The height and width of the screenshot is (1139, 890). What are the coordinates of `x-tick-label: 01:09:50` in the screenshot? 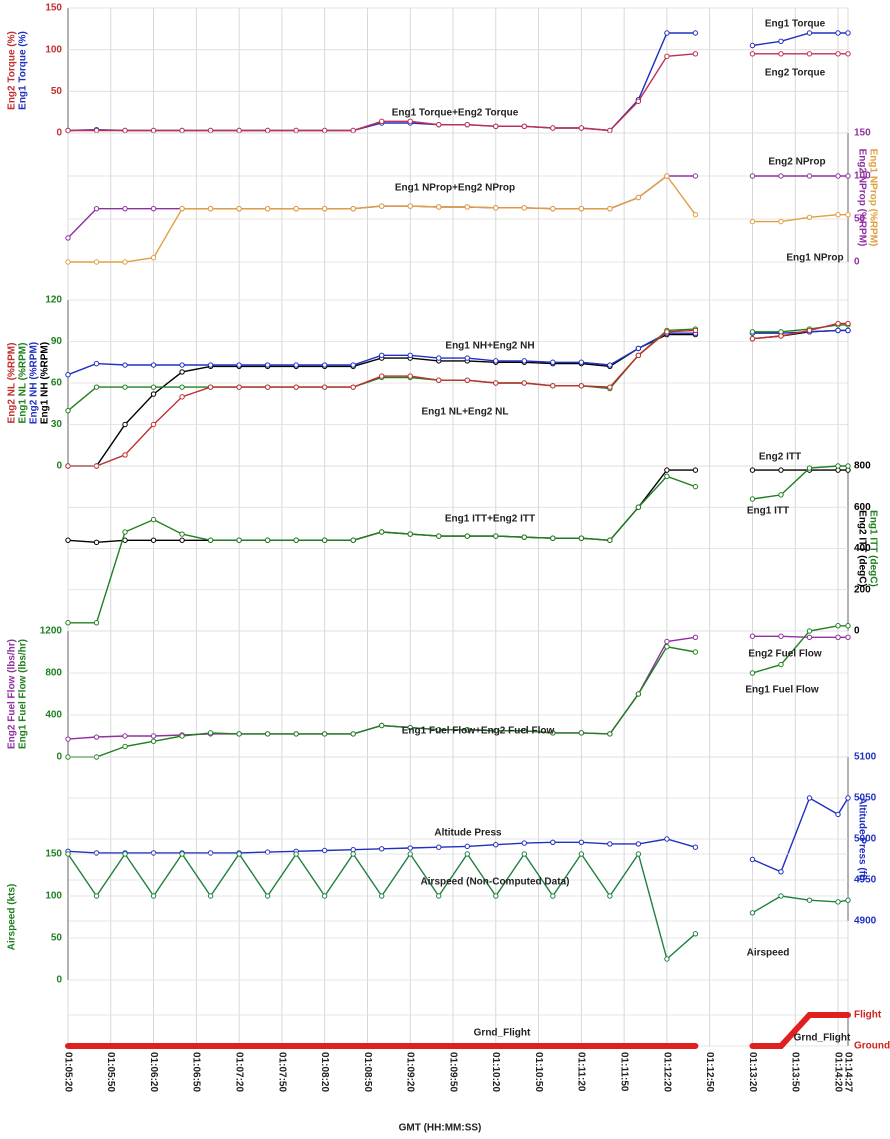 It's located at (452, 1072).